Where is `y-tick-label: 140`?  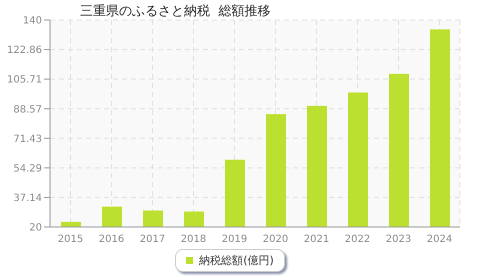 y-tick-label: 140 is located at coordinates (32, 21).